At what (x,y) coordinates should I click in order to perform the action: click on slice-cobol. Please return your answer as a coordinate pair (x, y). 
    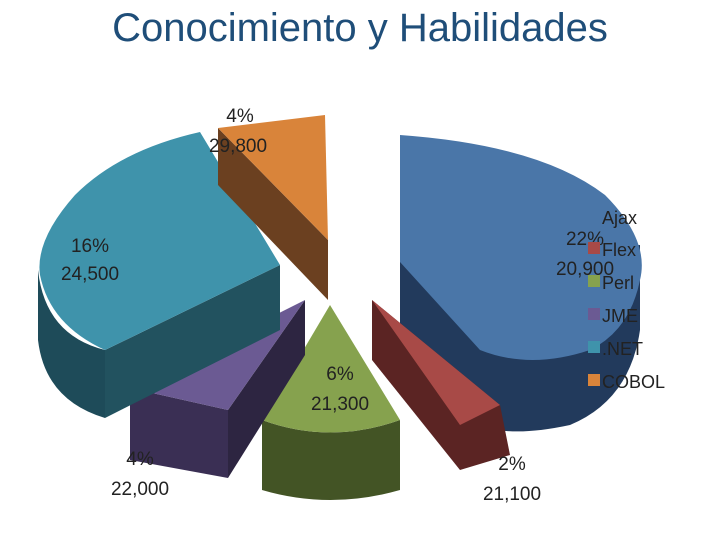
    Looking at the image, I should click on (273, 207).